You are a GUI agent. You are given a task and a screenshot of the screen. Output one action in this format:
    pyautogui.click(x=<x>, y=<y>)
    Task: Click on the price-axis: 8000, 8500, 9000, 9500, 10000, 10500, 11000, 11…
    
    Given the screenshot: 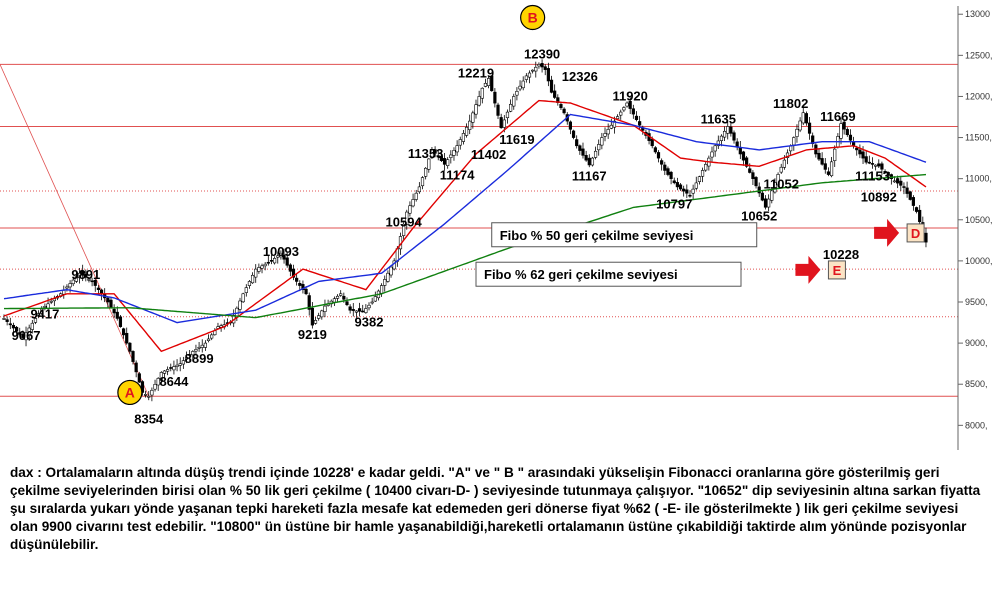 What is the action you would take?
    pyautogui.click(x=975, y=228)
    